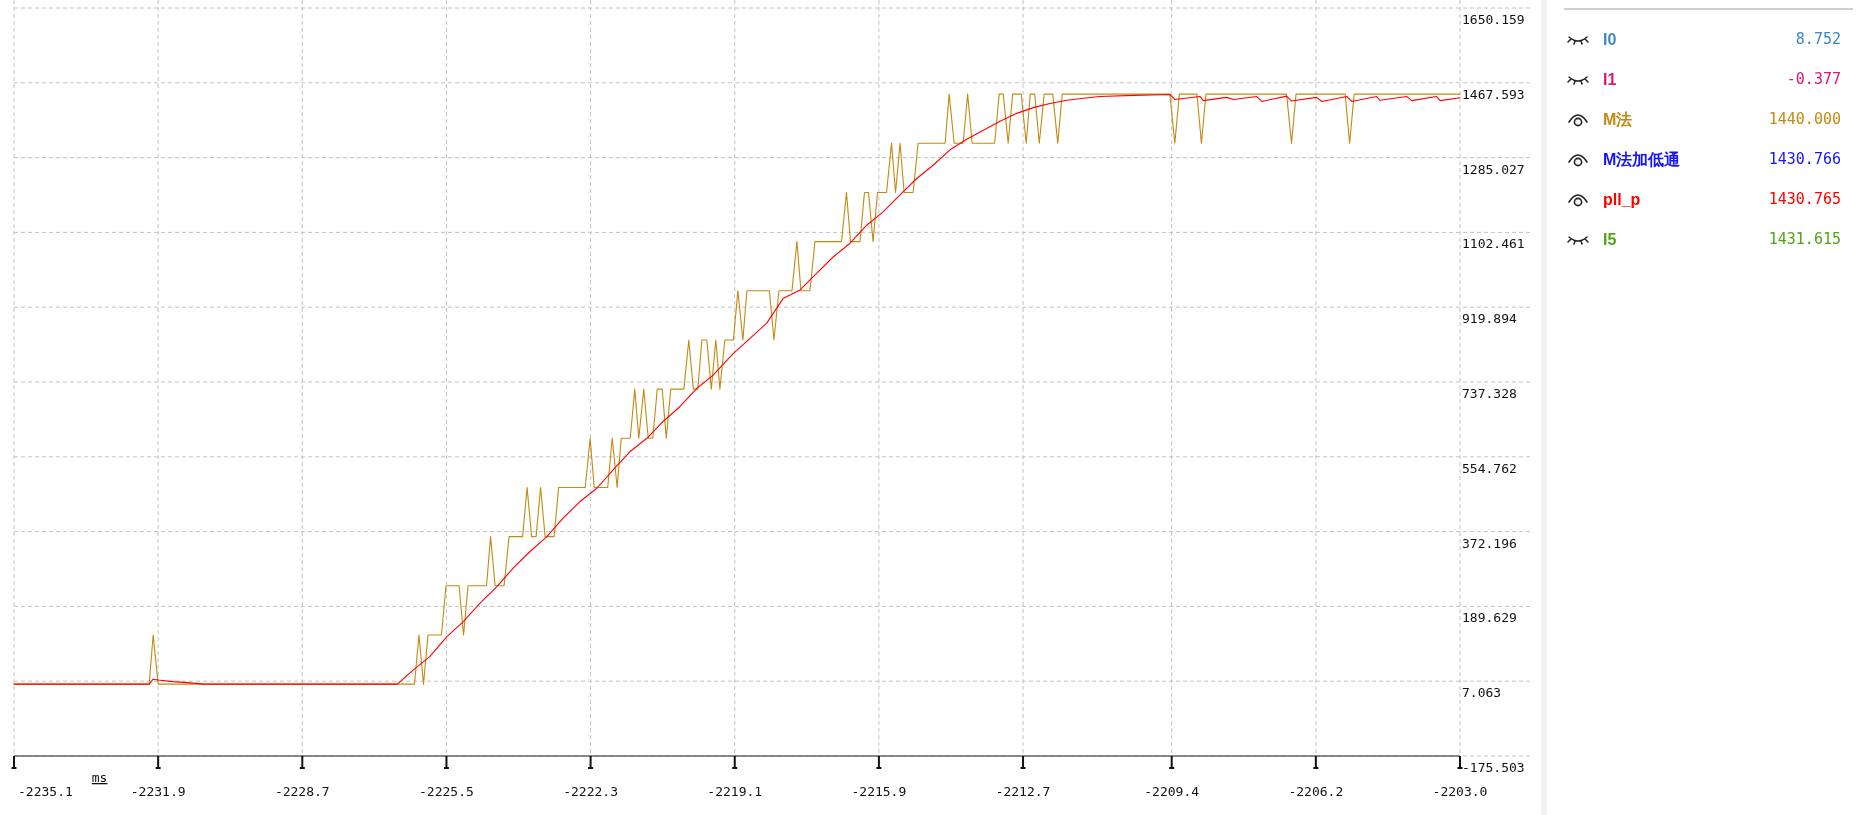  Describe the element at coordinates (1493, 169) in the screenshot. I see `y-tick-label: 1285.027` at that location.